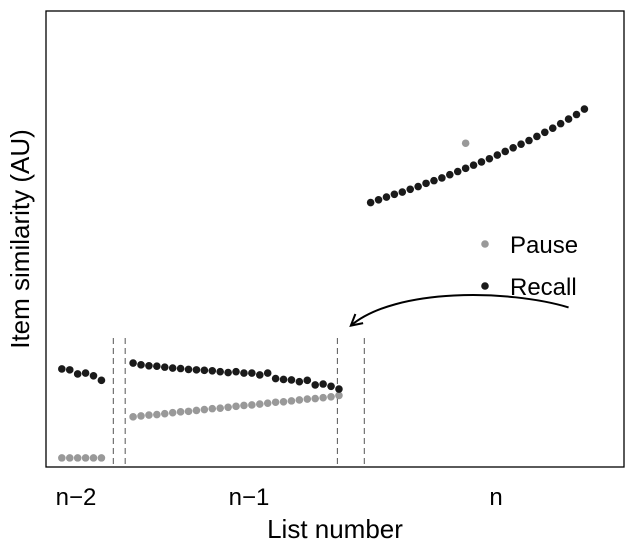  I want to click on arrow-head, so click(356, 320).